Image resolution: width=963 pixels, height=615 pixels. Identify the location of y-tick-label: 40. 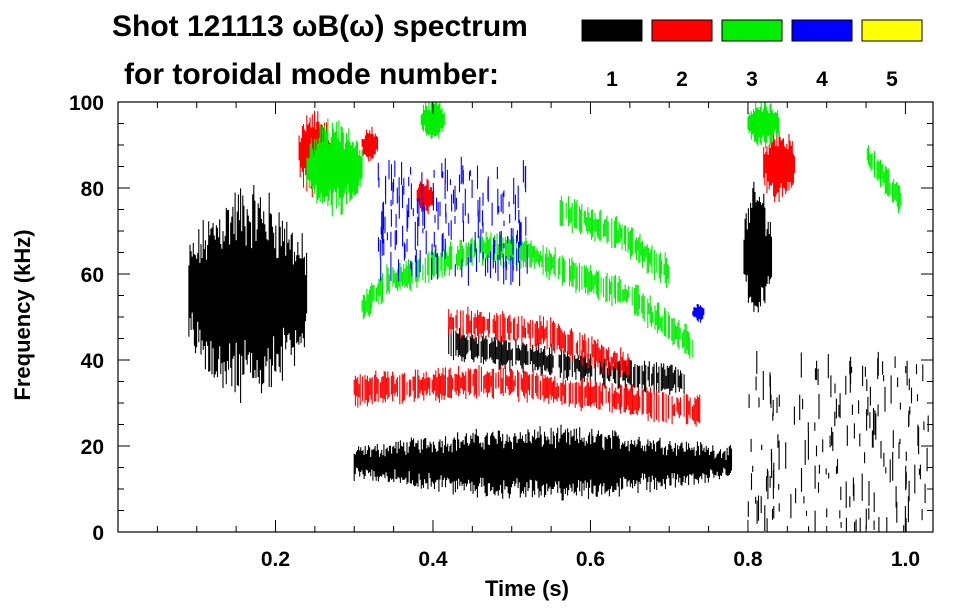
(92, 361).